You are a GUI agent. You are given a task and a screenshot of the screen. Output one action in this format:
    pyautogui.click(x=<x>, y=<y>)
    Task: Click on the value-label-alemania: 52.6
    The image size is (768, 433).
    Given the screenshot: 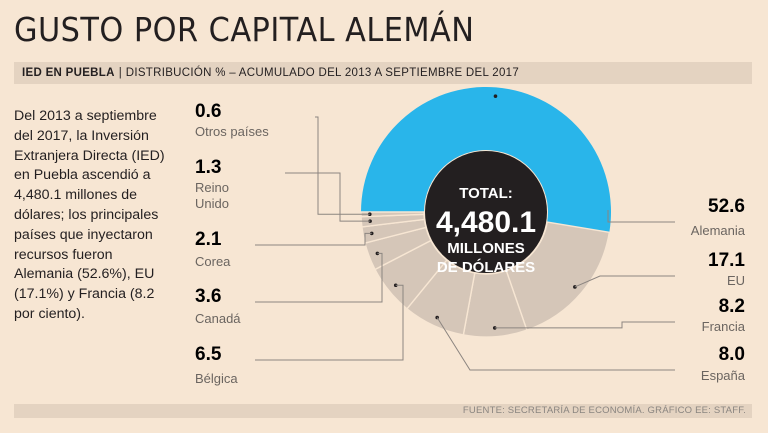 What is the action you would take?
    pyautogui.click(x=726, y=206)
    